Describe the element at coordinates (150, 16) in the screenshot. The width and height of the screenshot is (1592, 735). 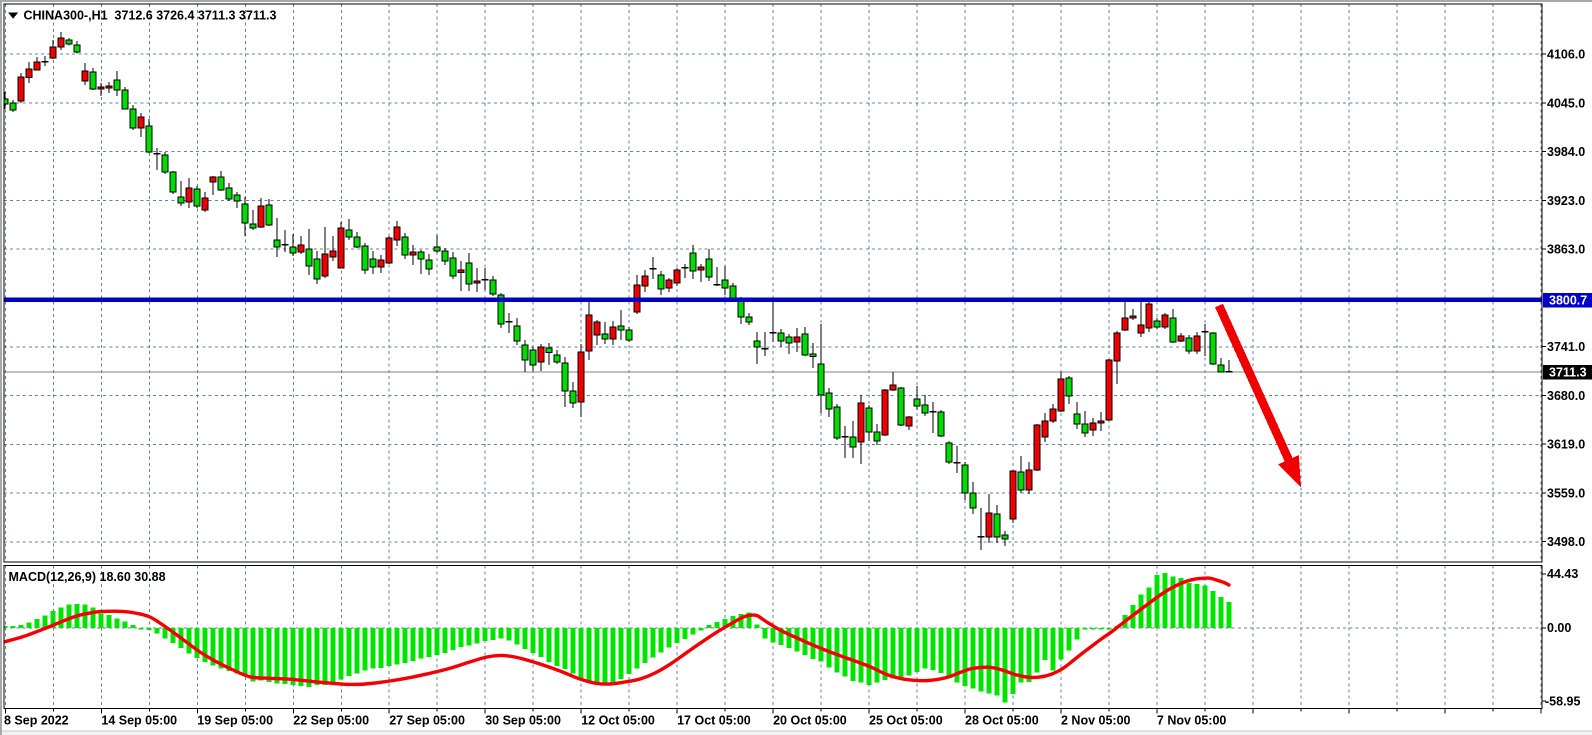
I see `svg-text:CHINA300-,H1 3712.6 3726.4 37: CHINA300-,H1 3712.6 3726.4 3711.3 3711.3` at that location.